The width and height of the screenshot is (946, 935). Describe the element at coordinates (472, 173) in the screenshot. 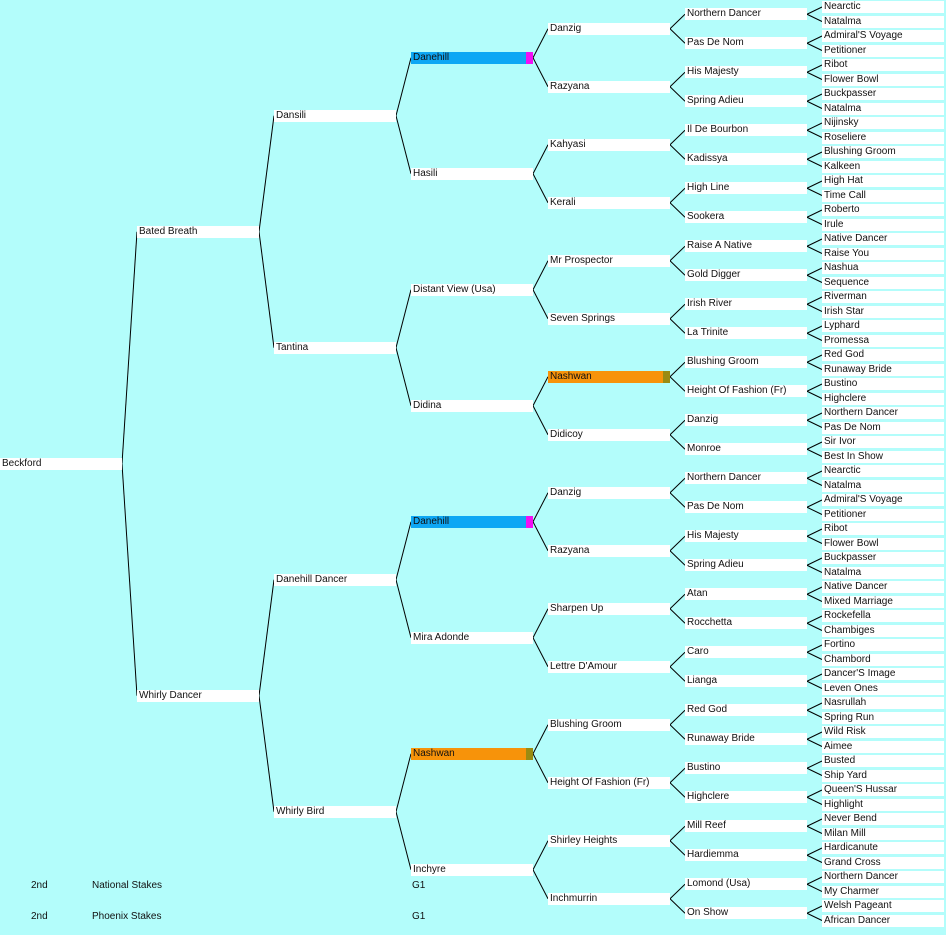

I see `horse-hasili: Hasili` at that location.